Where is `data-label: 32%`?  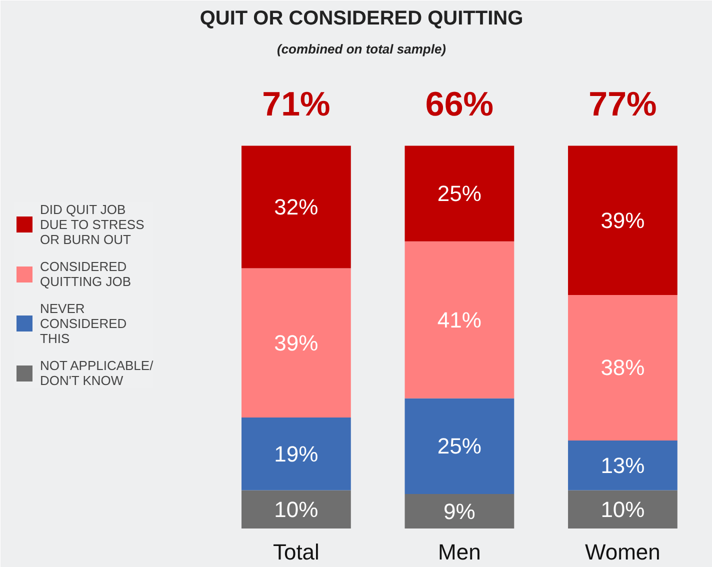
data-label: 32% is located at coordinates (296, 207).